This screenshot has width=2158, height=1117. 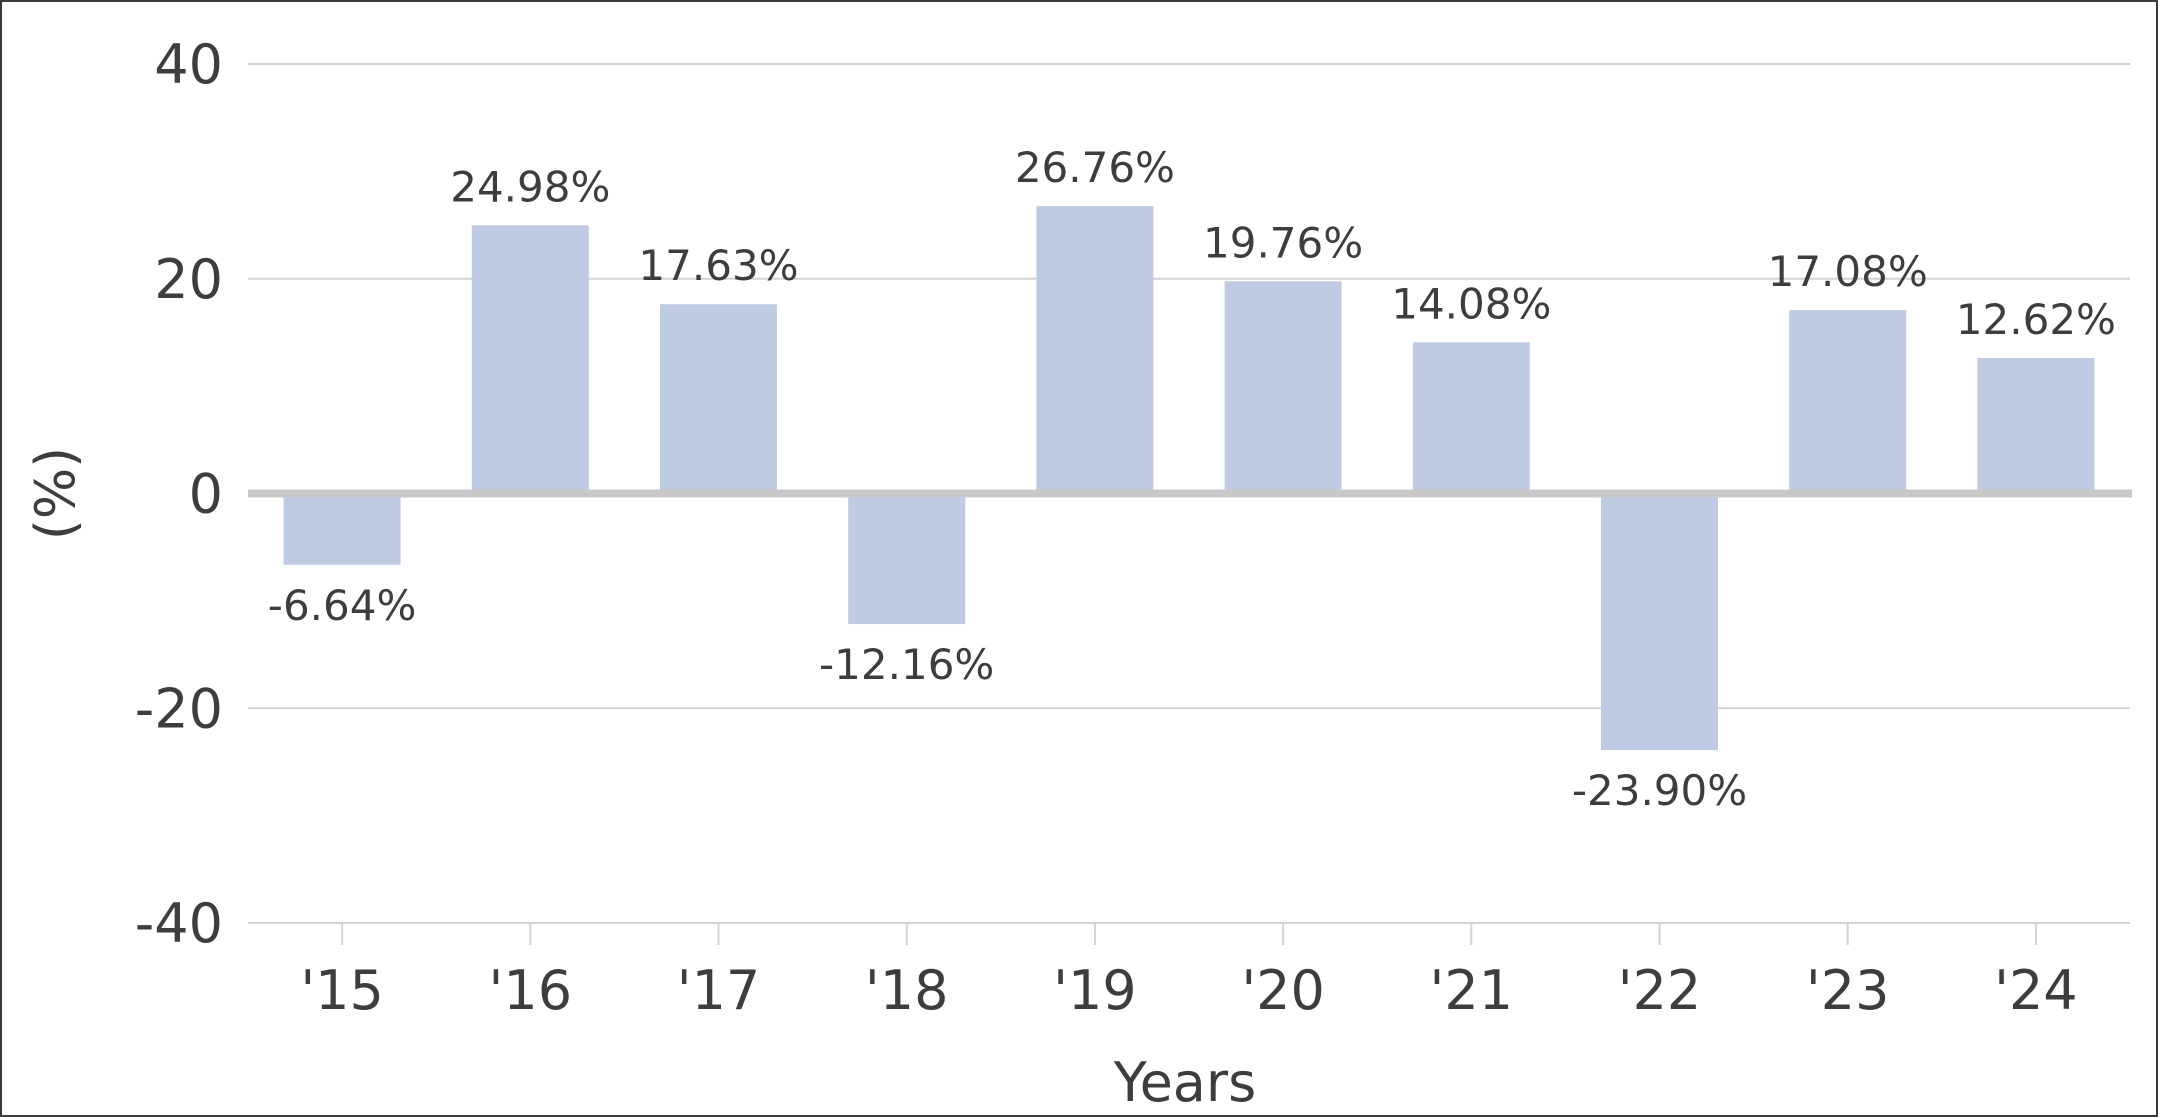 I want to click on data-label: 26.76%, so click(x=1095, y=167).